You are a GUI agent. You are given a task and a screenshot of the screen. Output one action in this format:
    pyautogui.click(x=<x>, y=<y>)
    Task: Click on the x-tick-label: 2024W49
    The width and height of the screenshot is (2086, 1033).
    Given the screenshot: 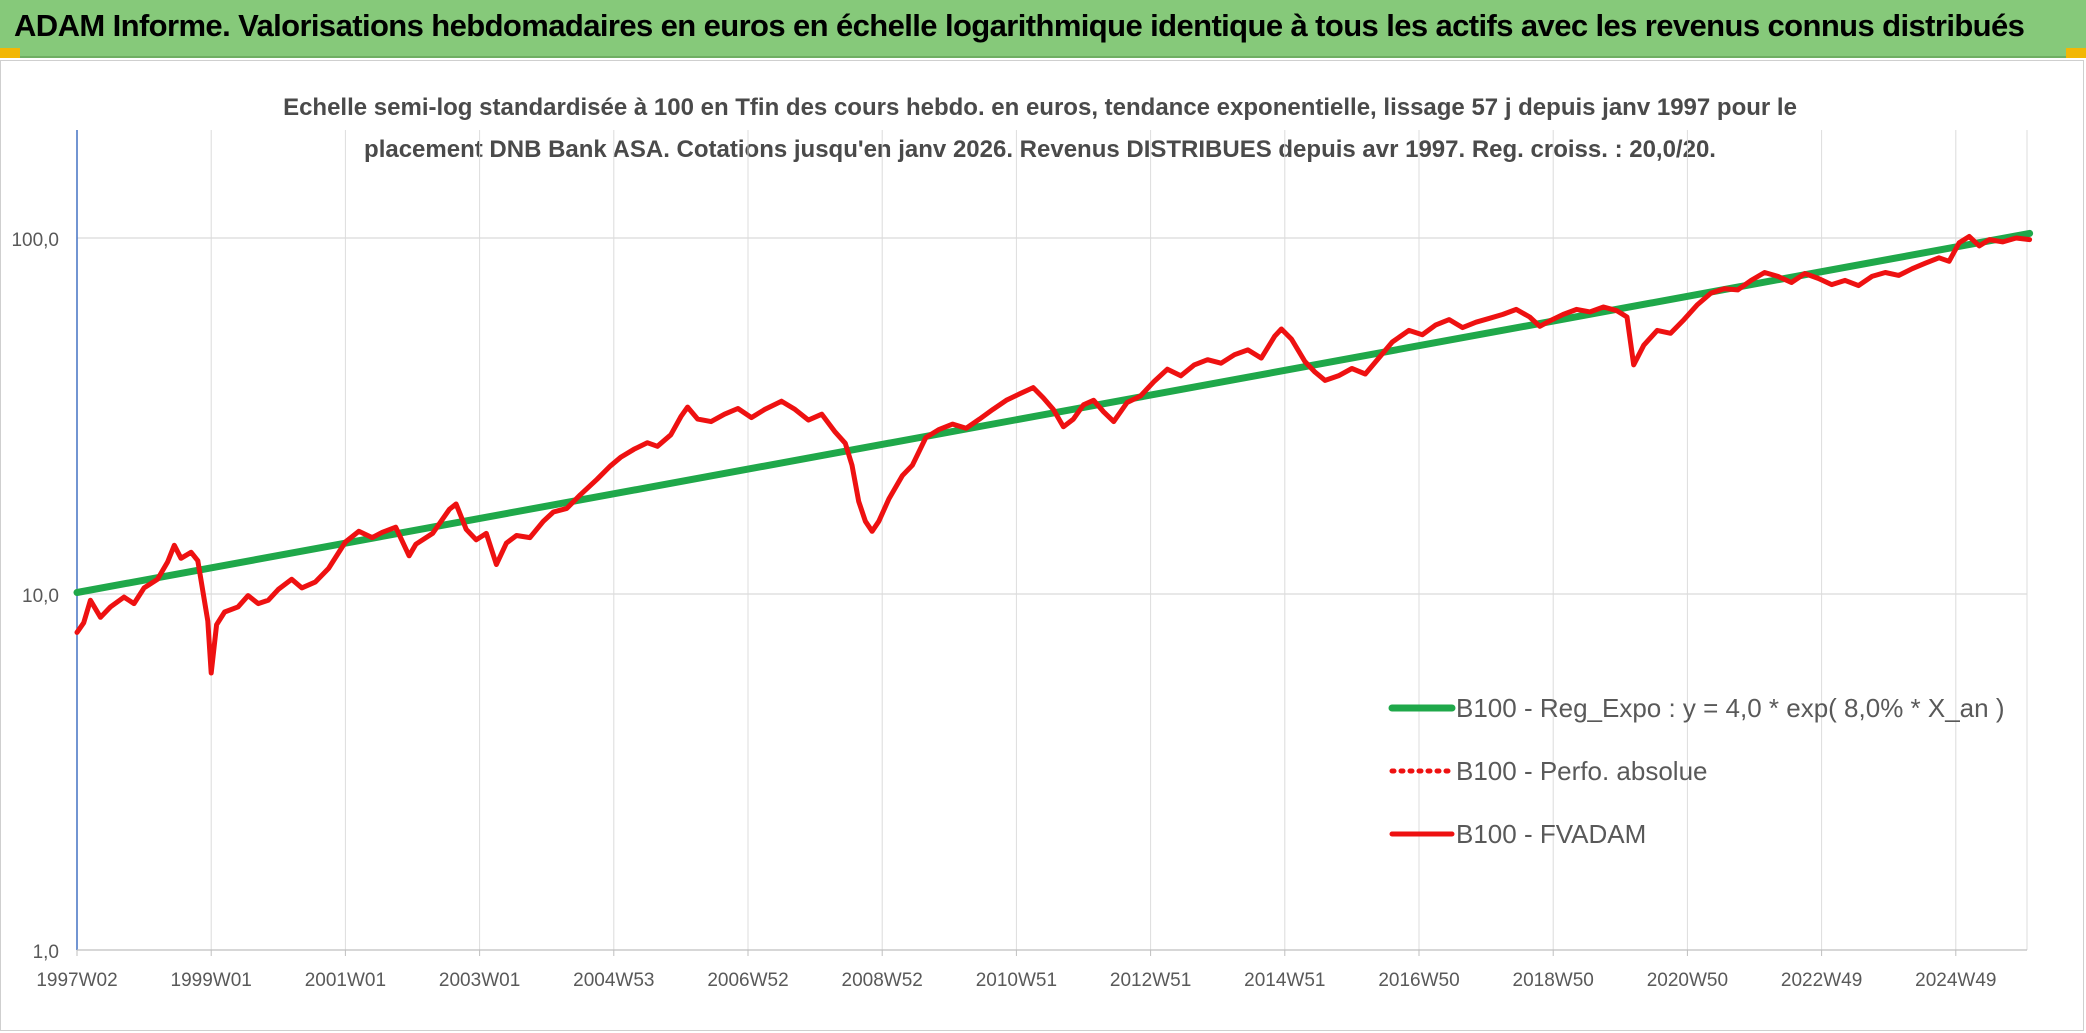 What is the action you would take?
    pyautogui.click(x=1955, y=980)
    